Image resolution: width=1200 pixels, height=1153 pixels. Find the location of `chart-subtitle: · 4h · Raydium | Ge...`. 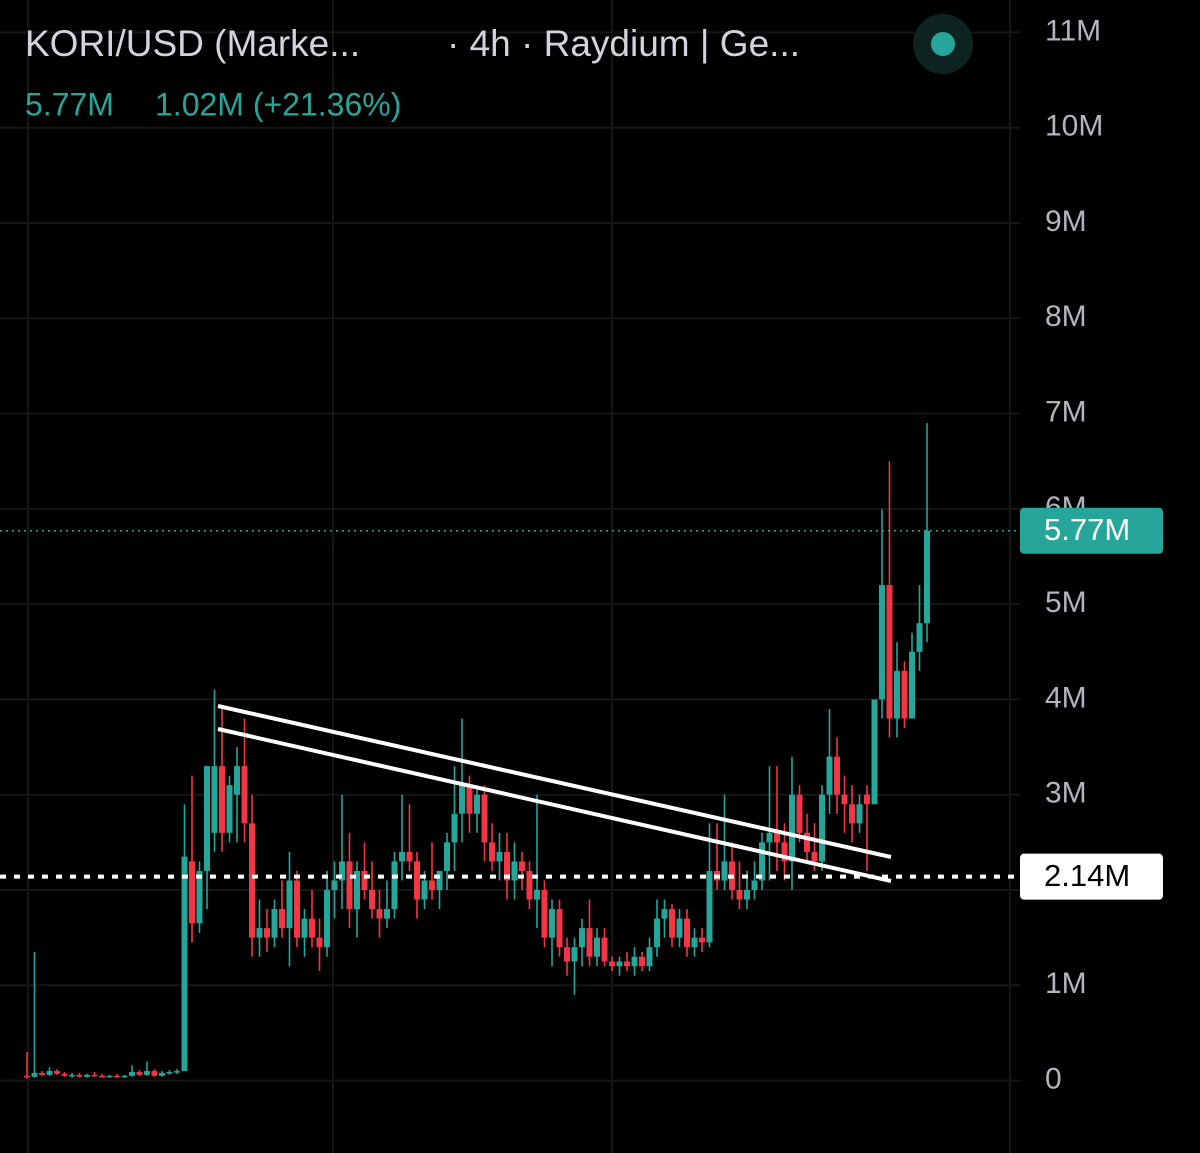

chart-subtitle: · 4h · Raydium | Ge... is located at coordinates (623, 43).